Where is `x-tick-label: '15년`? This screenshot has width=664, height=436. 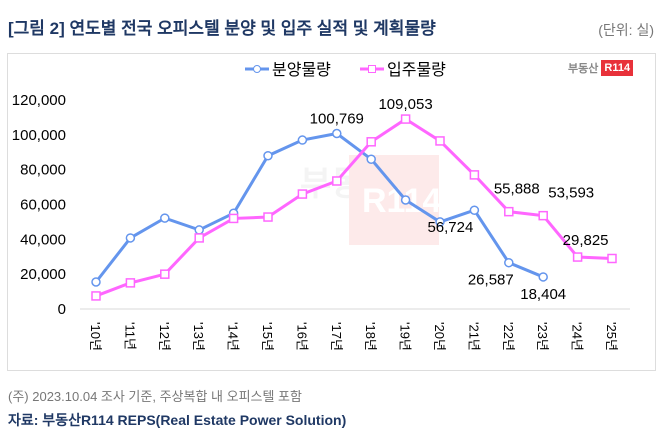 x-tick-label: '15년 is located at coordinates (267, 336).